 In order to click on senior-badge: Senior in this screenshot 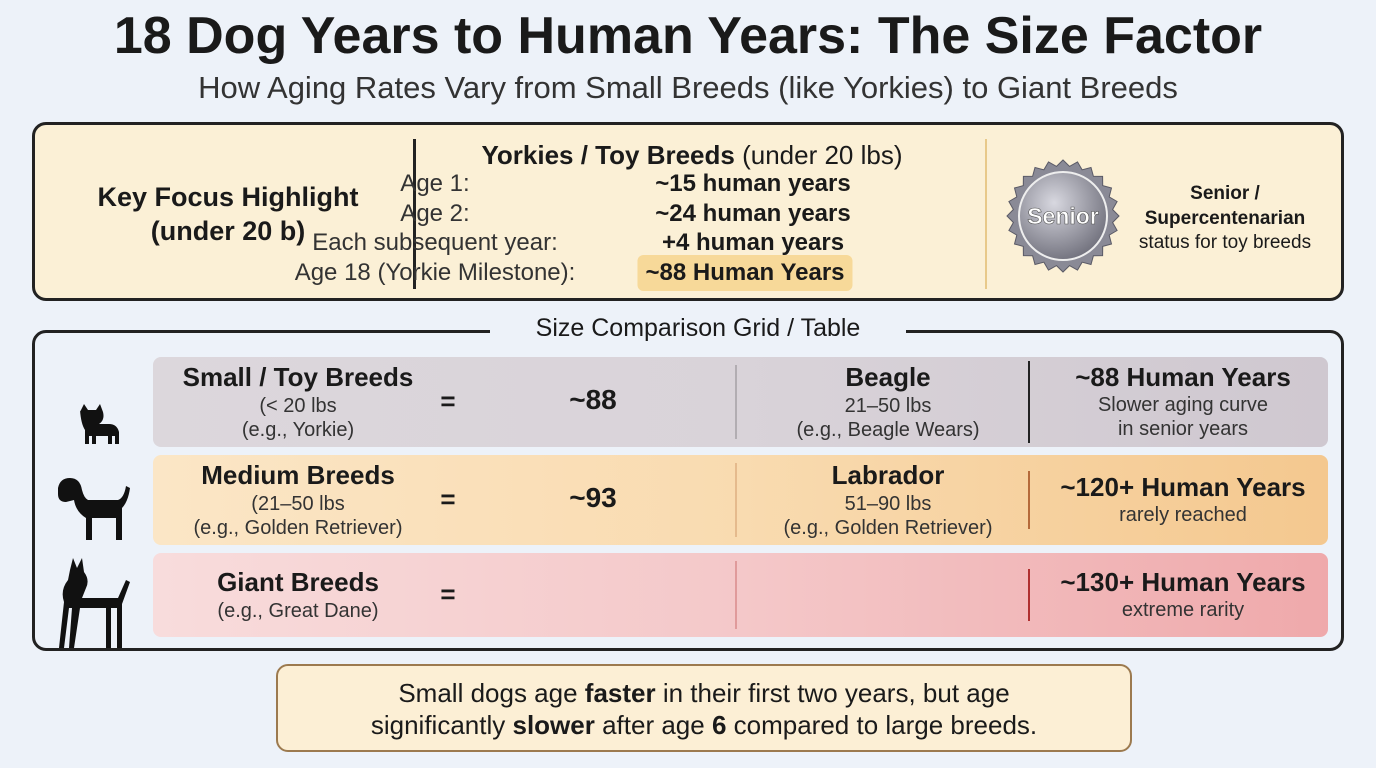, I will do `click(1063, 216)`.